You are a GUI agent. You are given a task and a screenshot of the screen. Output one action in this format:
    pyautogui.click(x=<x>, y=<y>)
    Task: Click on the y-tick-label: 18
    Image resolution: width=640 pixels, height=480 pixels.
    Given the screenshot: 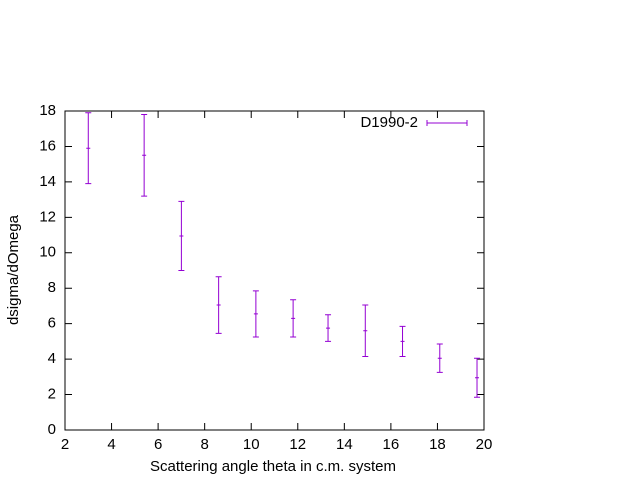 What is the action you would take?
    pyautogui.click(x=47, y=110)
    